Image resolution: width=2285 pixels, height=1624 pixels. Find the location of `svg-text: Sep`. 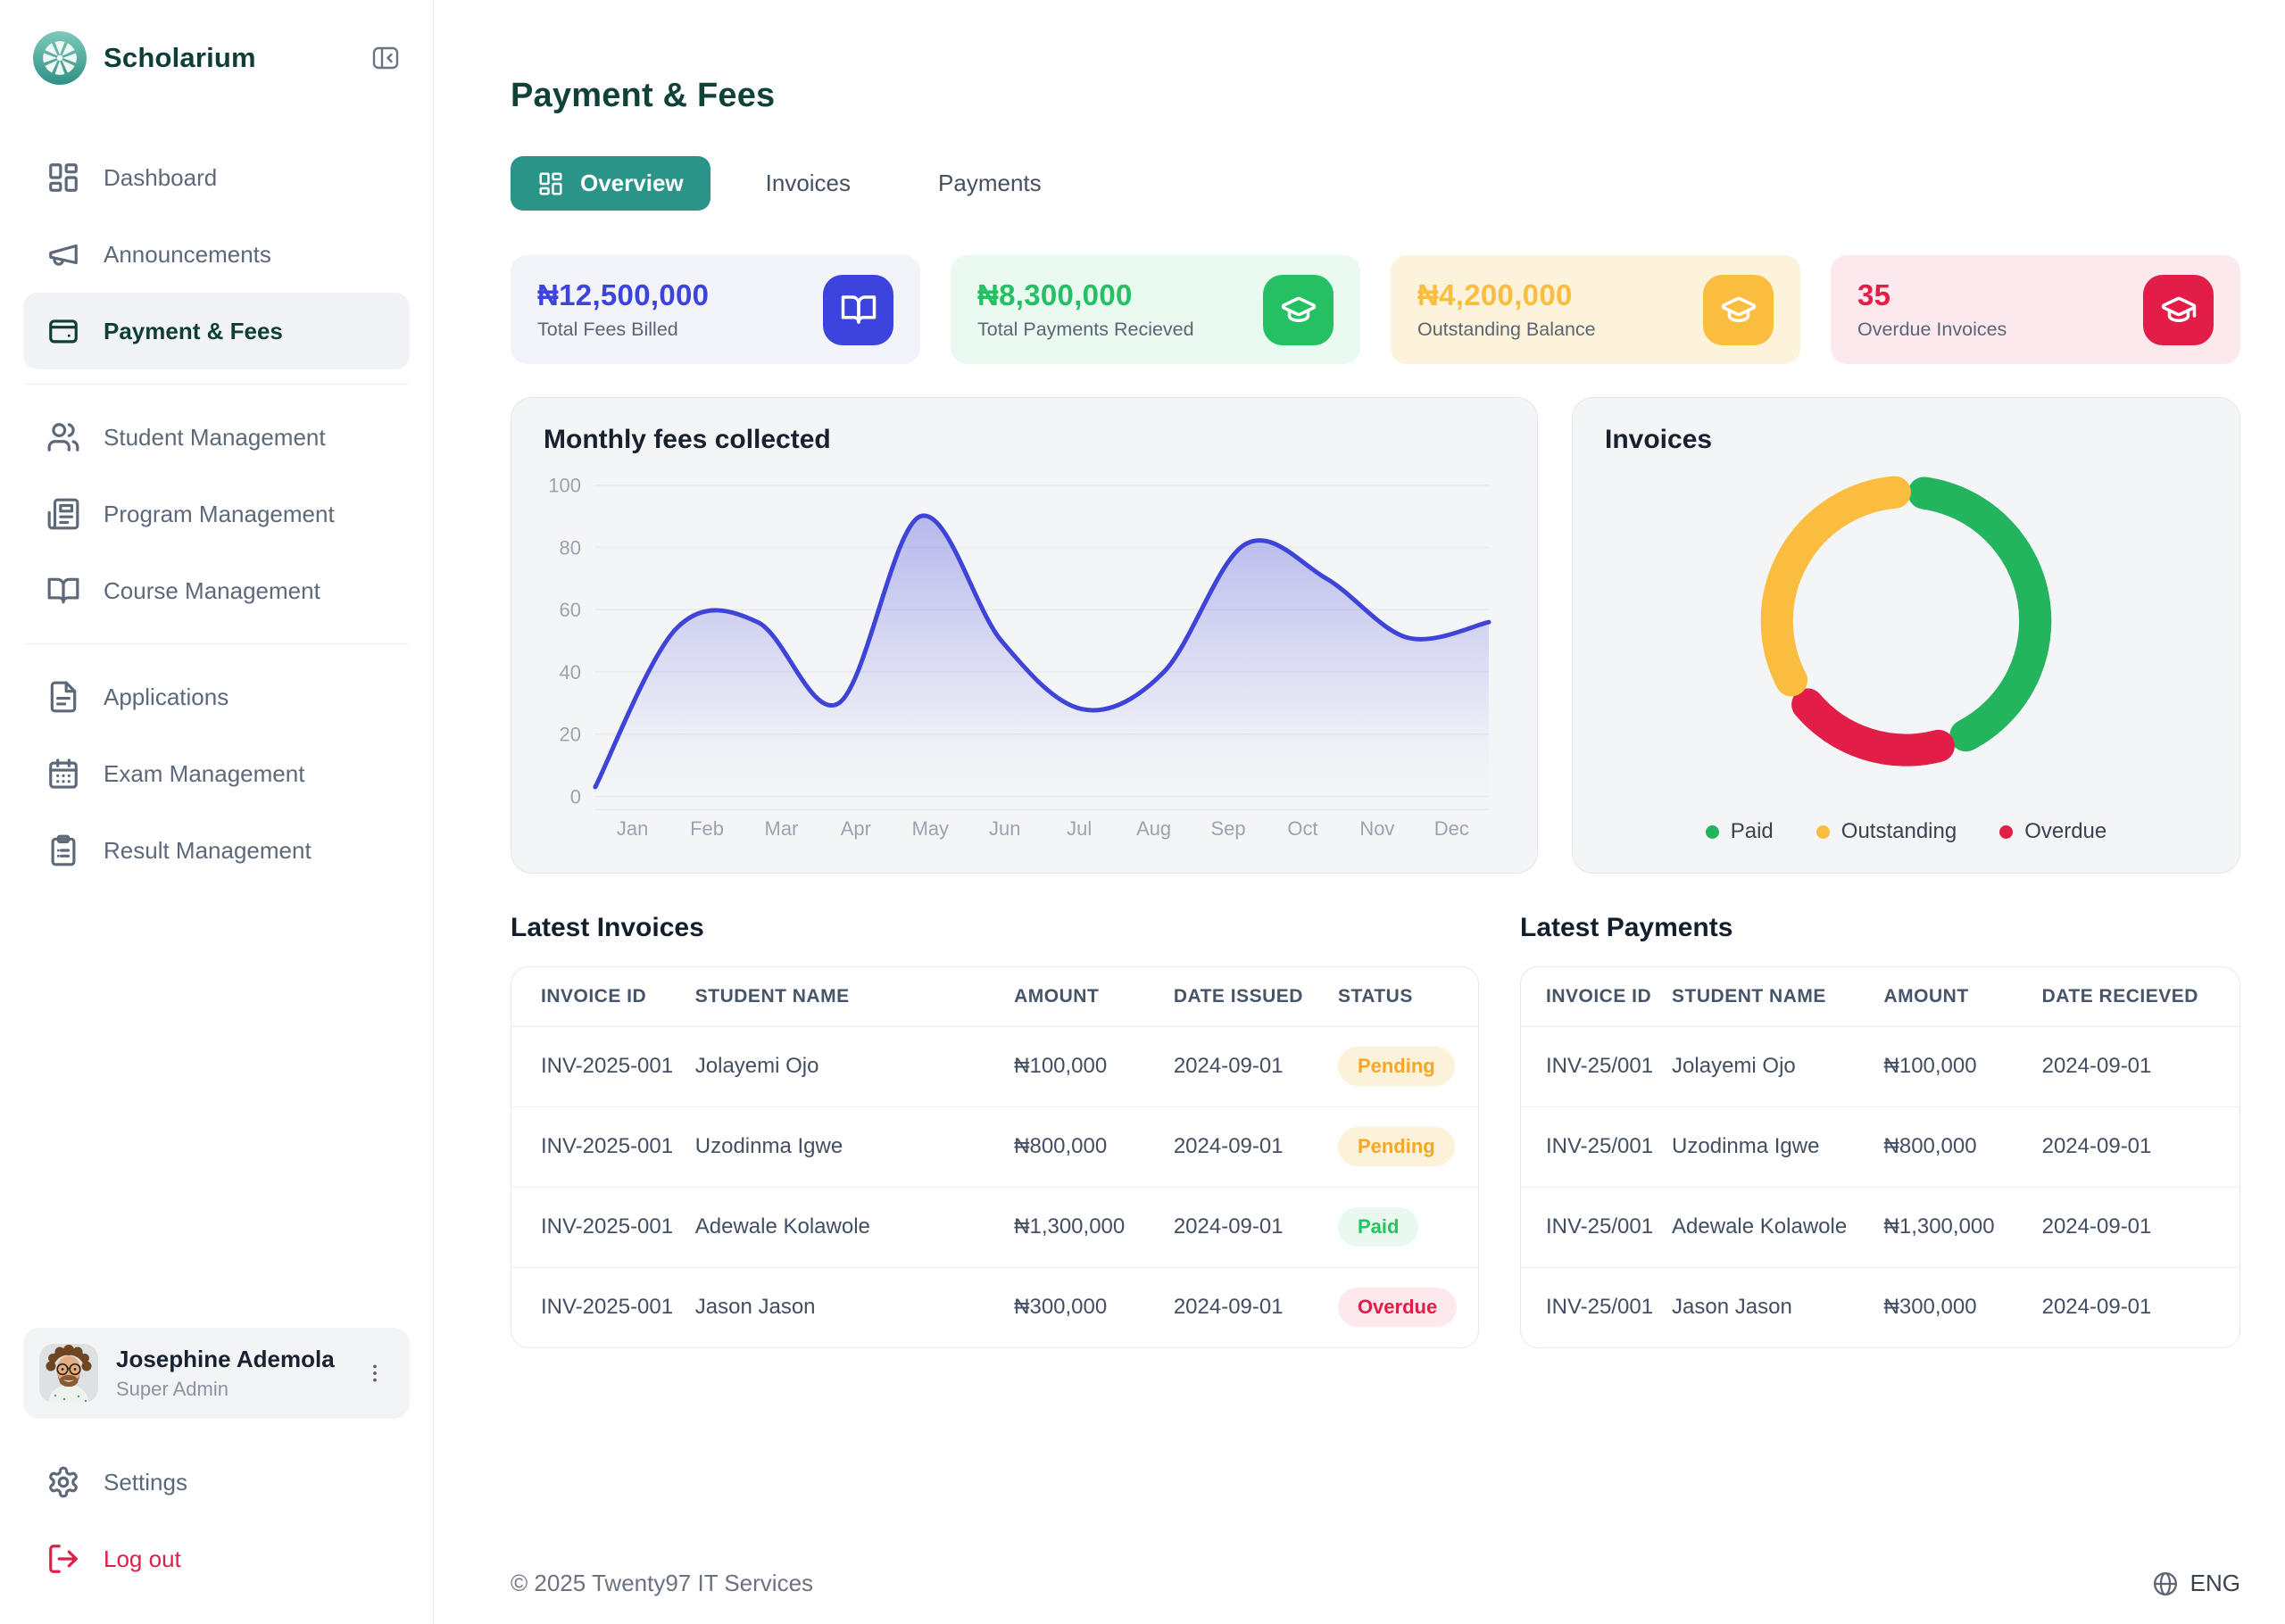

svg-text: Sep is located at coordinates (1228, 828).